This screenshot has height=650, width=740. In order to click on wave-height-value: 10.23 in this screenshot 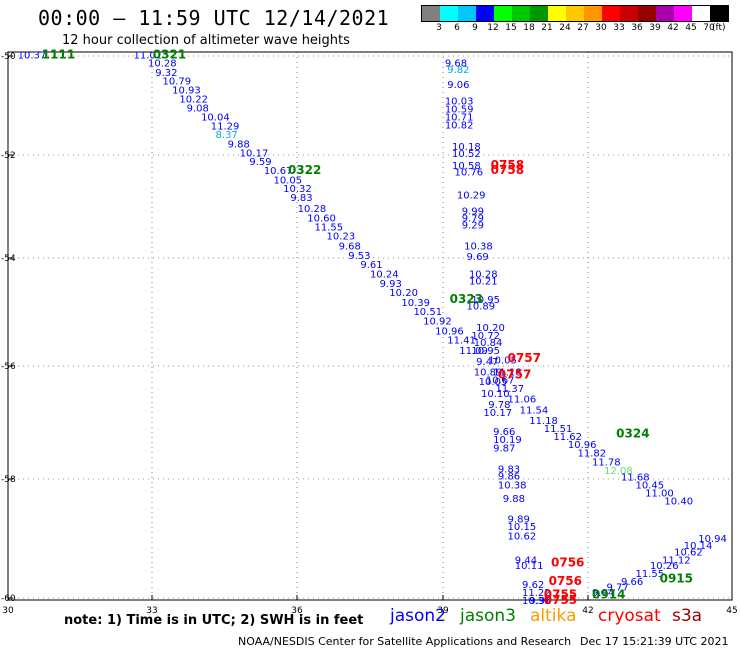, I will do `click(341, 237)`.